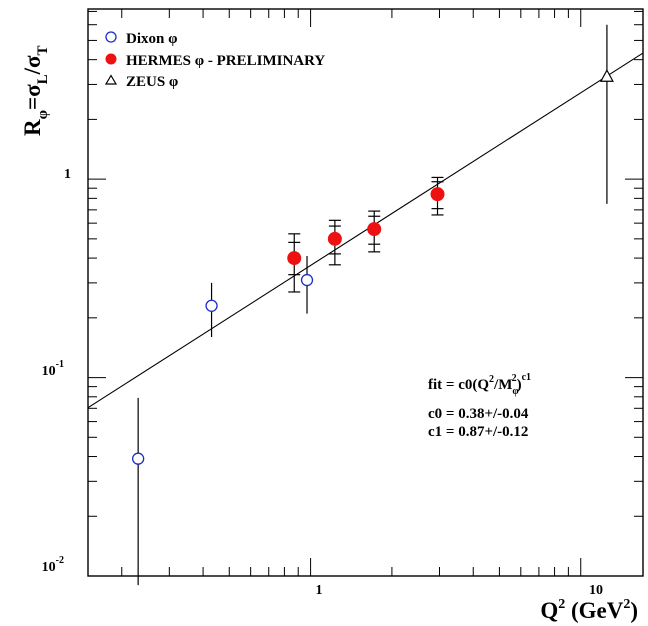  I want to click on legend-label-dixon: Dixon φ, so click(151, 39).